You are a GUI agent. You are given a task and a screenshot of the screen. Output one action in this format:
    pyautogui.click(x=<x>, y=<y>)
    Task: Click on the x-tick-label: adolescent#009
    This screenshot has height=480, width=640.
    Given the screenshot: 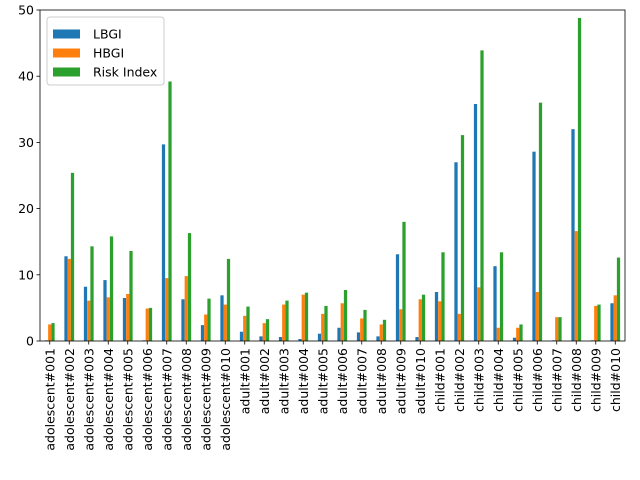 What is the action you would take?
    pyautogui.click(x=205, y=399)
    